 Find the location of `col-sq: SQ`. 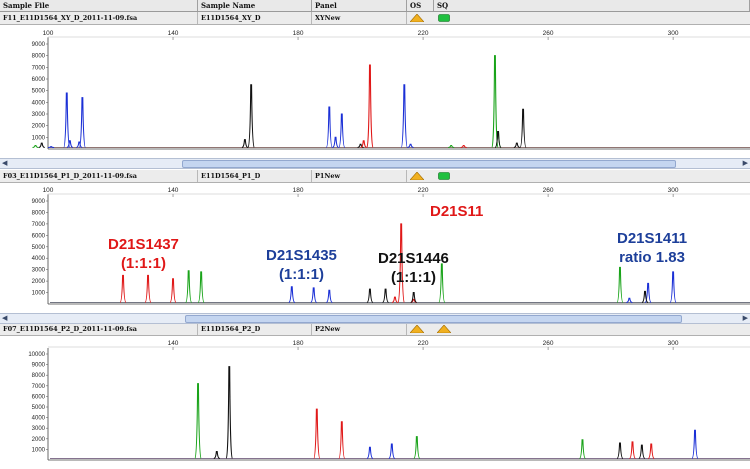

col-sq: SQ is located at coordinates (592, 5).